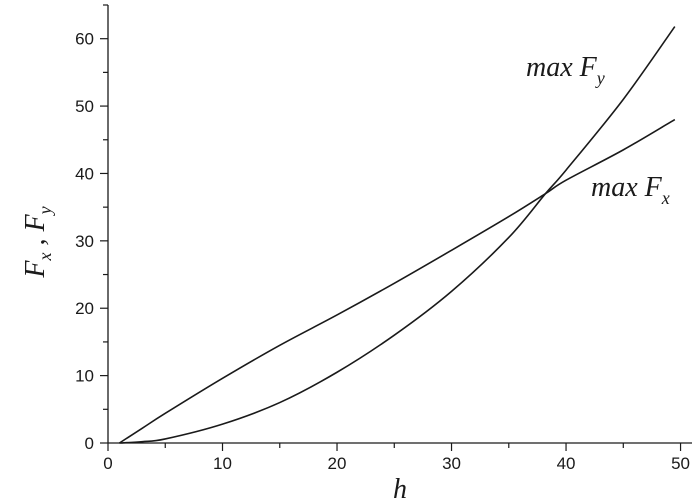  I want to click on y-tick-label: 20, so click(84, 308).